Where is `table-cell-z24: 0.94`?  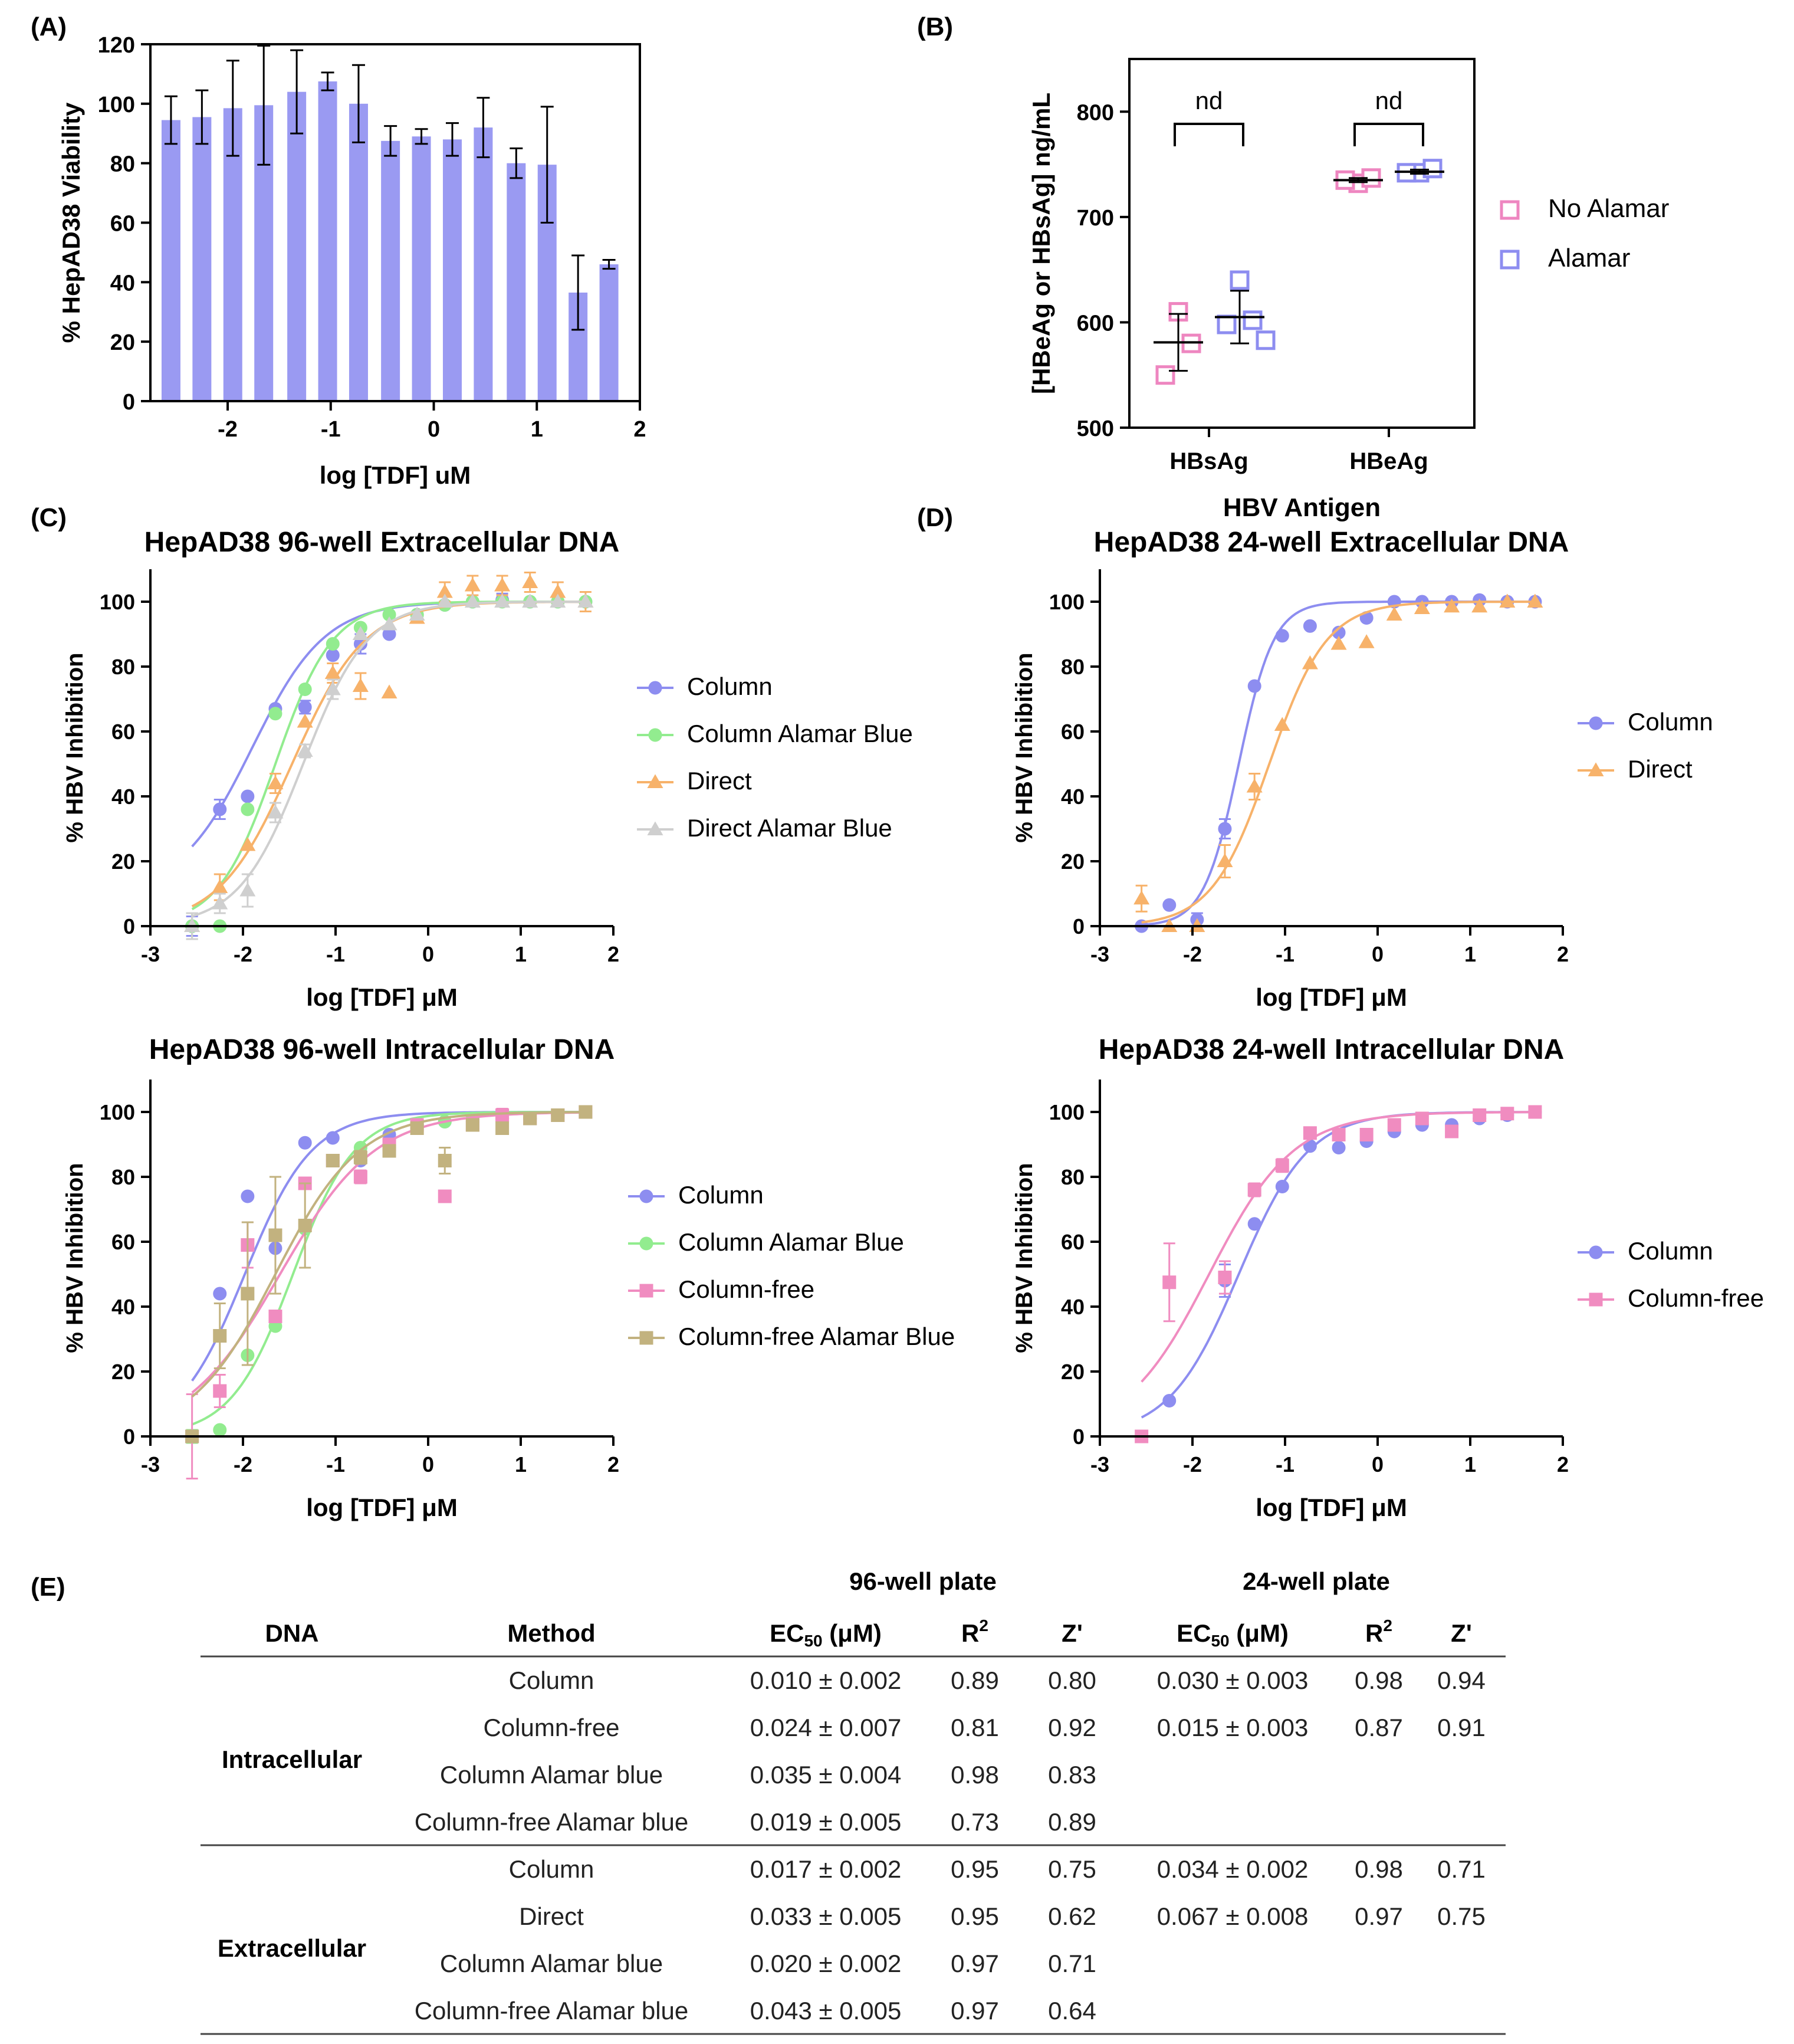 table-cell-z24: 0.94 is located at coordinates (1461, 1680).